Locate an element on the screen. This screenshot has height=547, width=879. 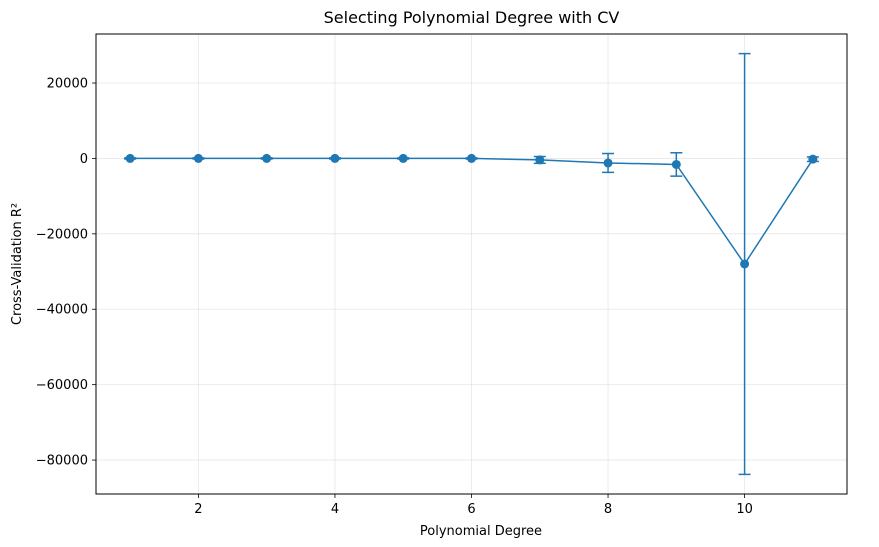
x-tick-label: 10 is located at coordinates (744, 509).